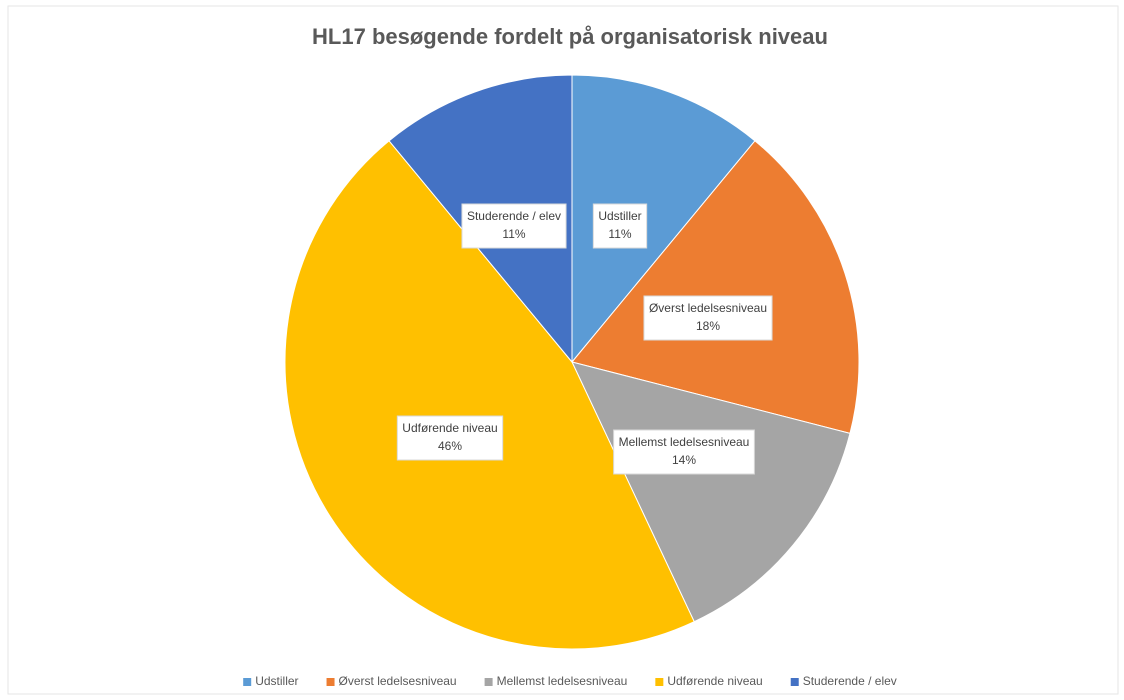 The image size is (1124, 700). I want to click on legend-label: Mellemst ledelsesniveau, so click(562, 681).